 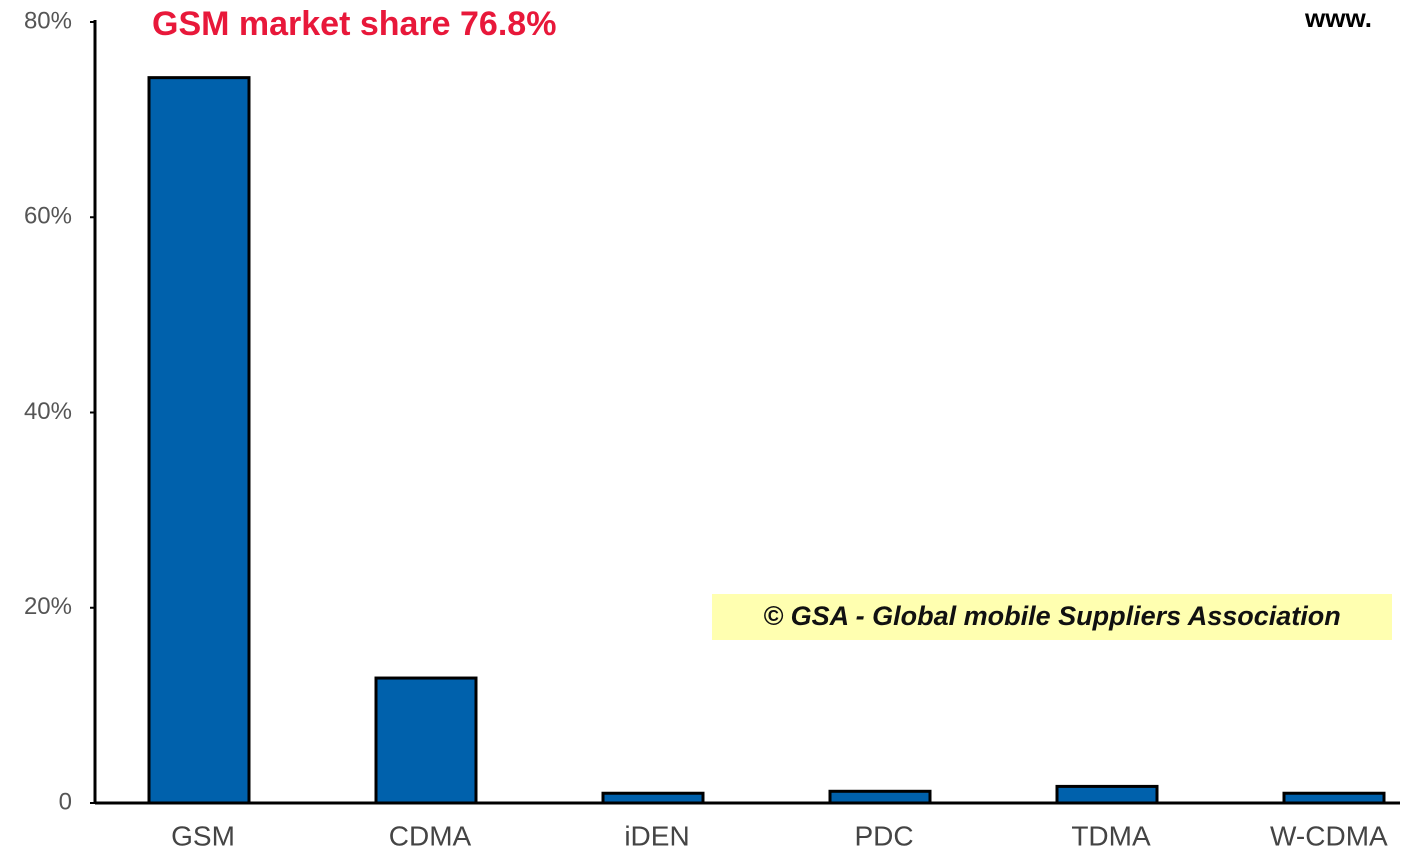 I want to click on x-tick-label: GSM, so click(x=203, y=835).